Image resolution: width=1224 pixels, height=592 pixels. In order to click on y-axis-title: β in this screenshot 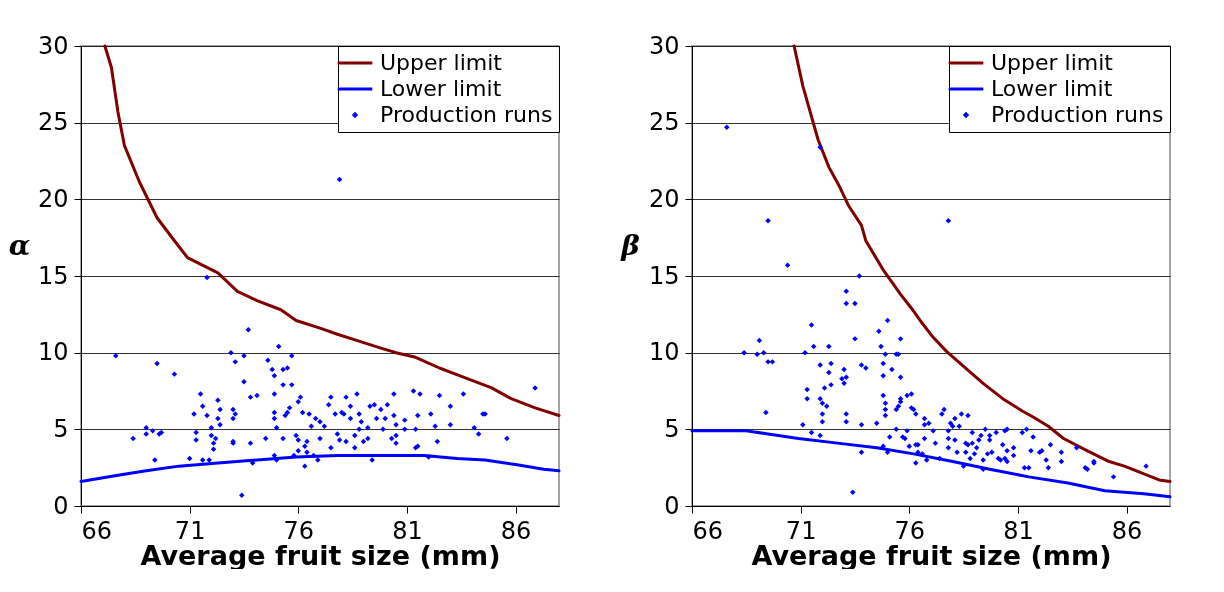, I will do `click(630, 245)`.